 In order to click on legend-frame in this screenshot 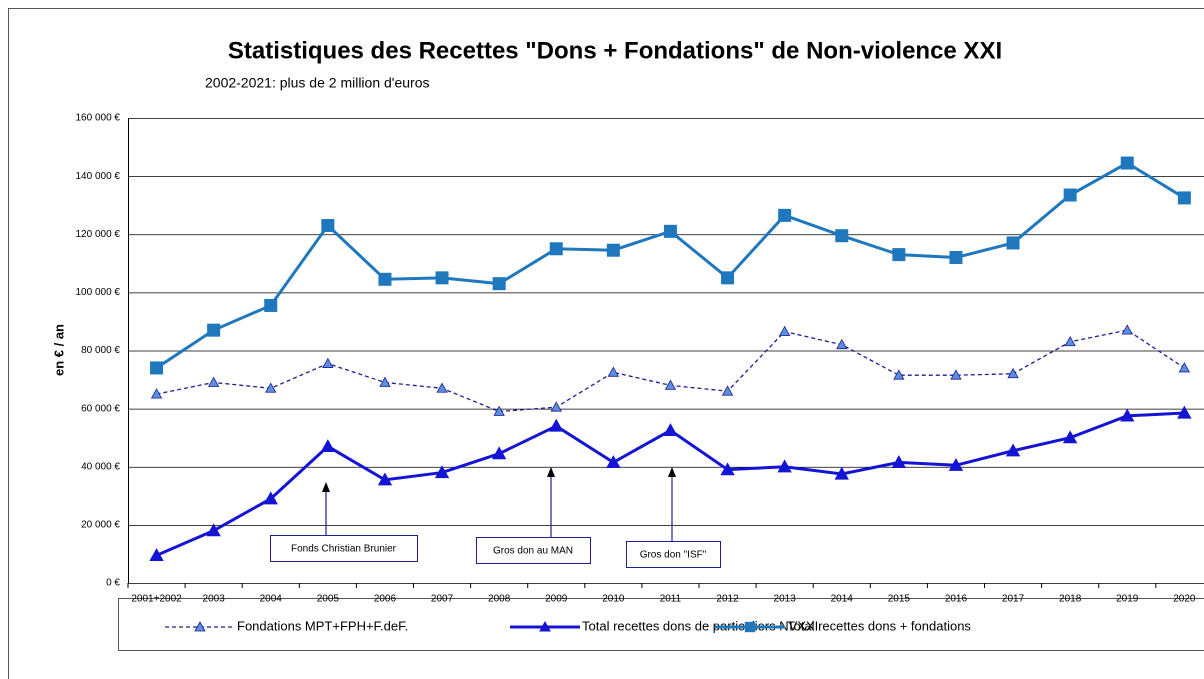, I will do `click(661, 624)`.